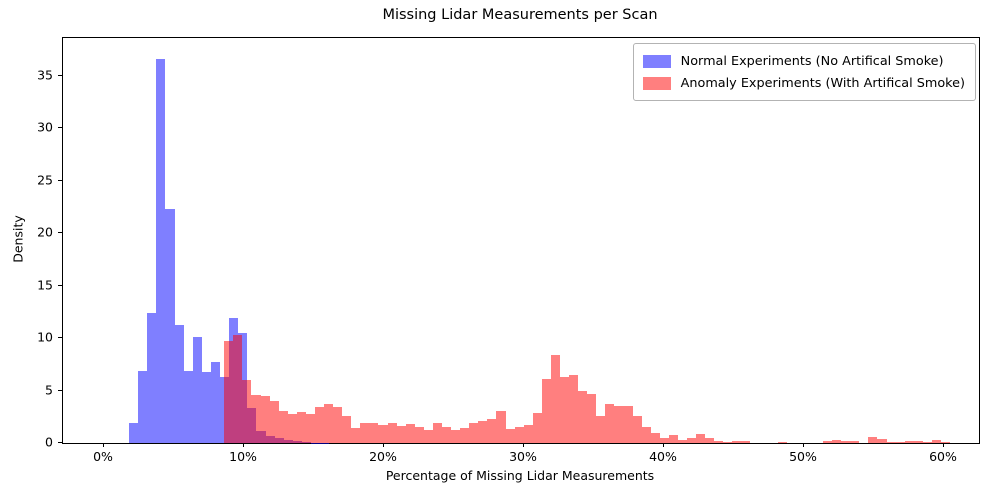 Image resolution: width=1000 pixels, height=500 pixels. Describe the element at coordinates (383, 456) in the screenshot. I see `x-tick-label: 20%` at that location.